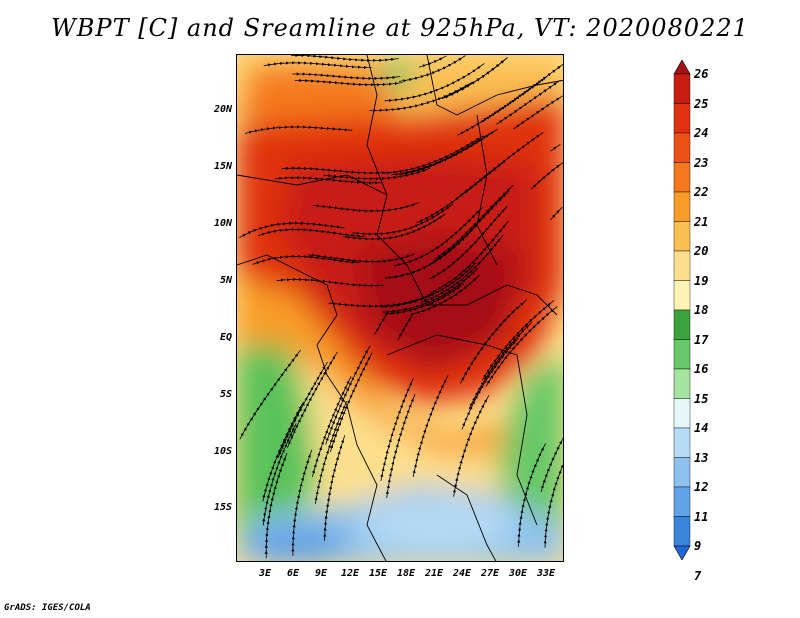  Describe the element at coordinates (701, 221) in the screenshot. I see `colorbar-label: 21` at that location.